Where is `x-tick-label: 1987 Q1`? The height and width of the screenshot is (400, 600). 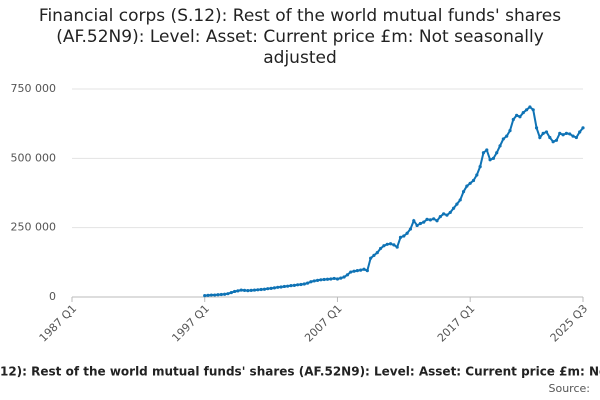 x-tick-label: 1987 Q1 is located at coordinates (58, 323).